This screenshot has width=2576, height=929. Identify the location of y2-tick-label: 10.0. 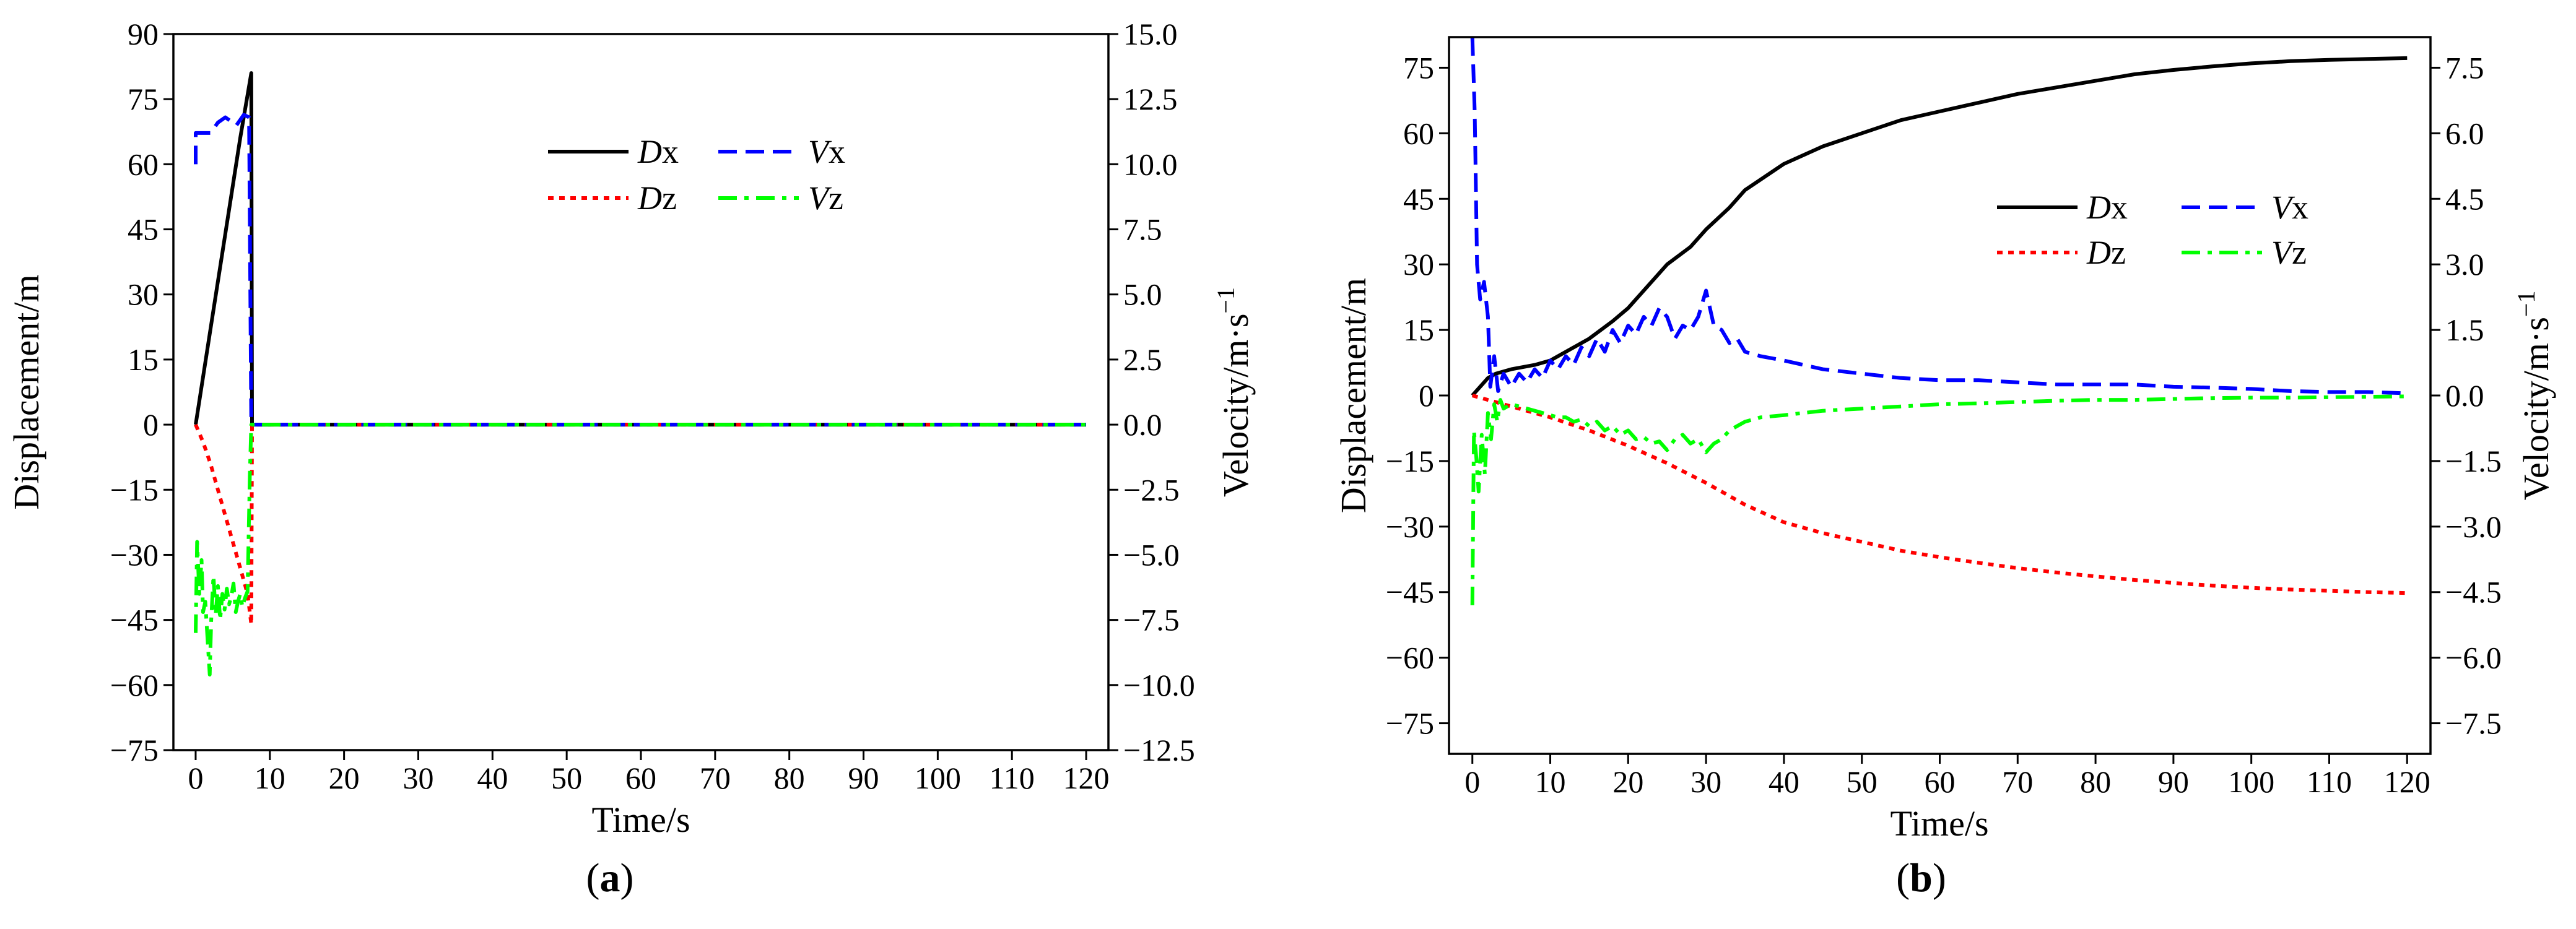
(1150, 164).